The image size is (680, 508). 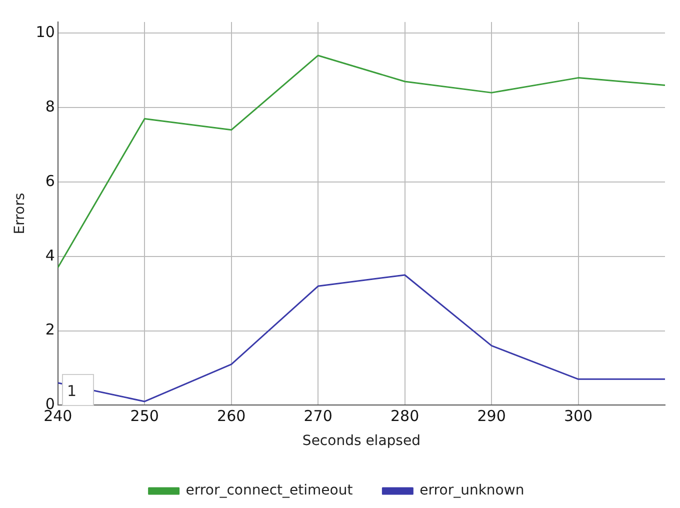 I want to click on legend-label: error_unknown, so click(x=472, y=490).